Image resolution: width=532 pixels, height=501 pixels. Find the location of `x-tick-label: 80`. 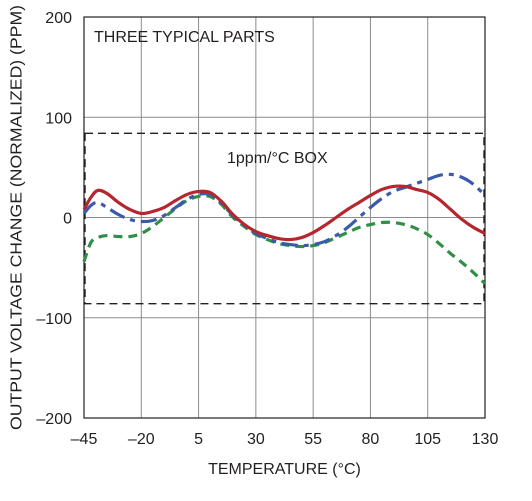

x-tick-label: 80 is located at coordinates (371, 439).